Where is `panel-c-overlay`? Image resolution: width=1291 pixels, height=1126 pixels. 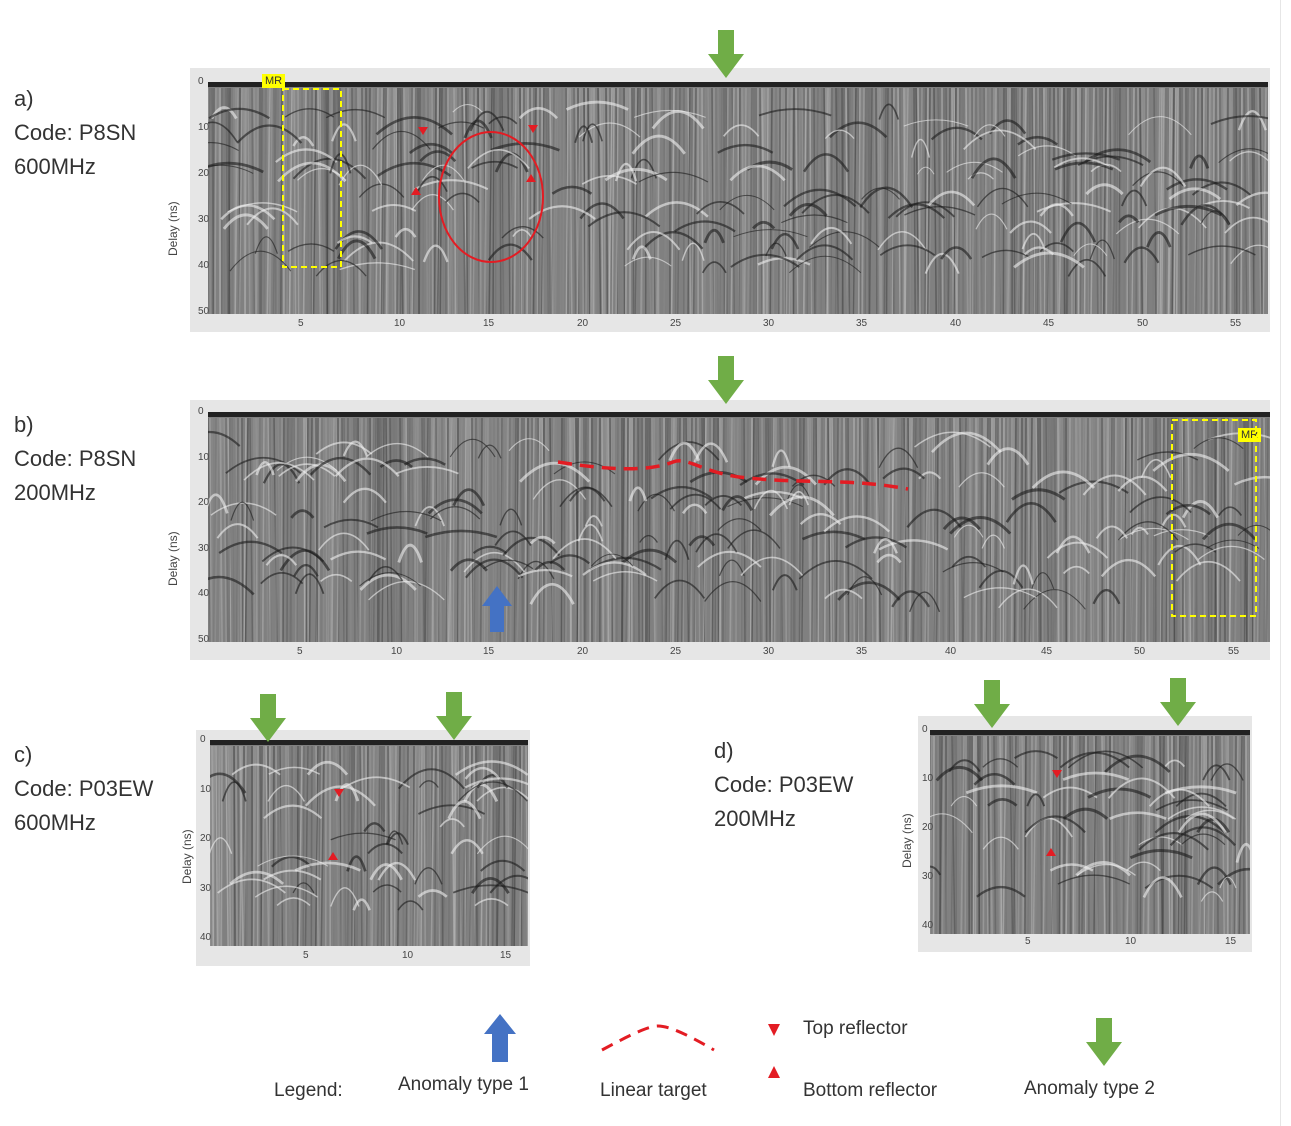 panel-c-overlay is located at coordinates (336, 824).